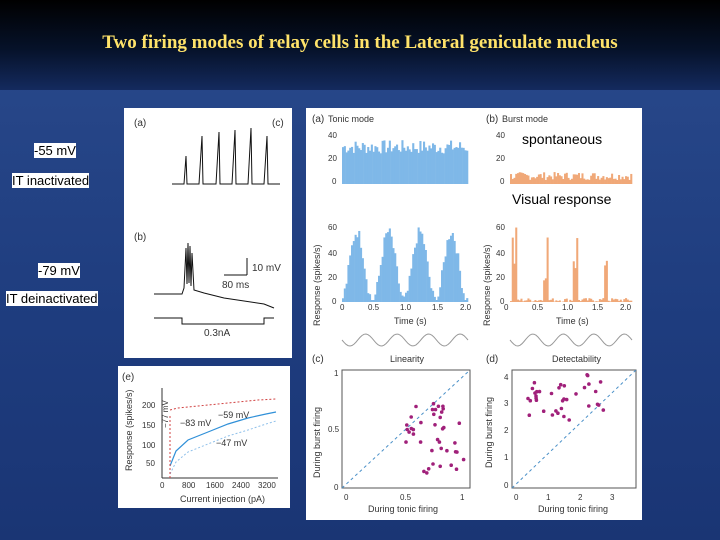 This screenshot has height=540, width=720. Describe the element at coordinates (217, 333) in the screenshot. I see `current-label: 0.3nA` at that location.